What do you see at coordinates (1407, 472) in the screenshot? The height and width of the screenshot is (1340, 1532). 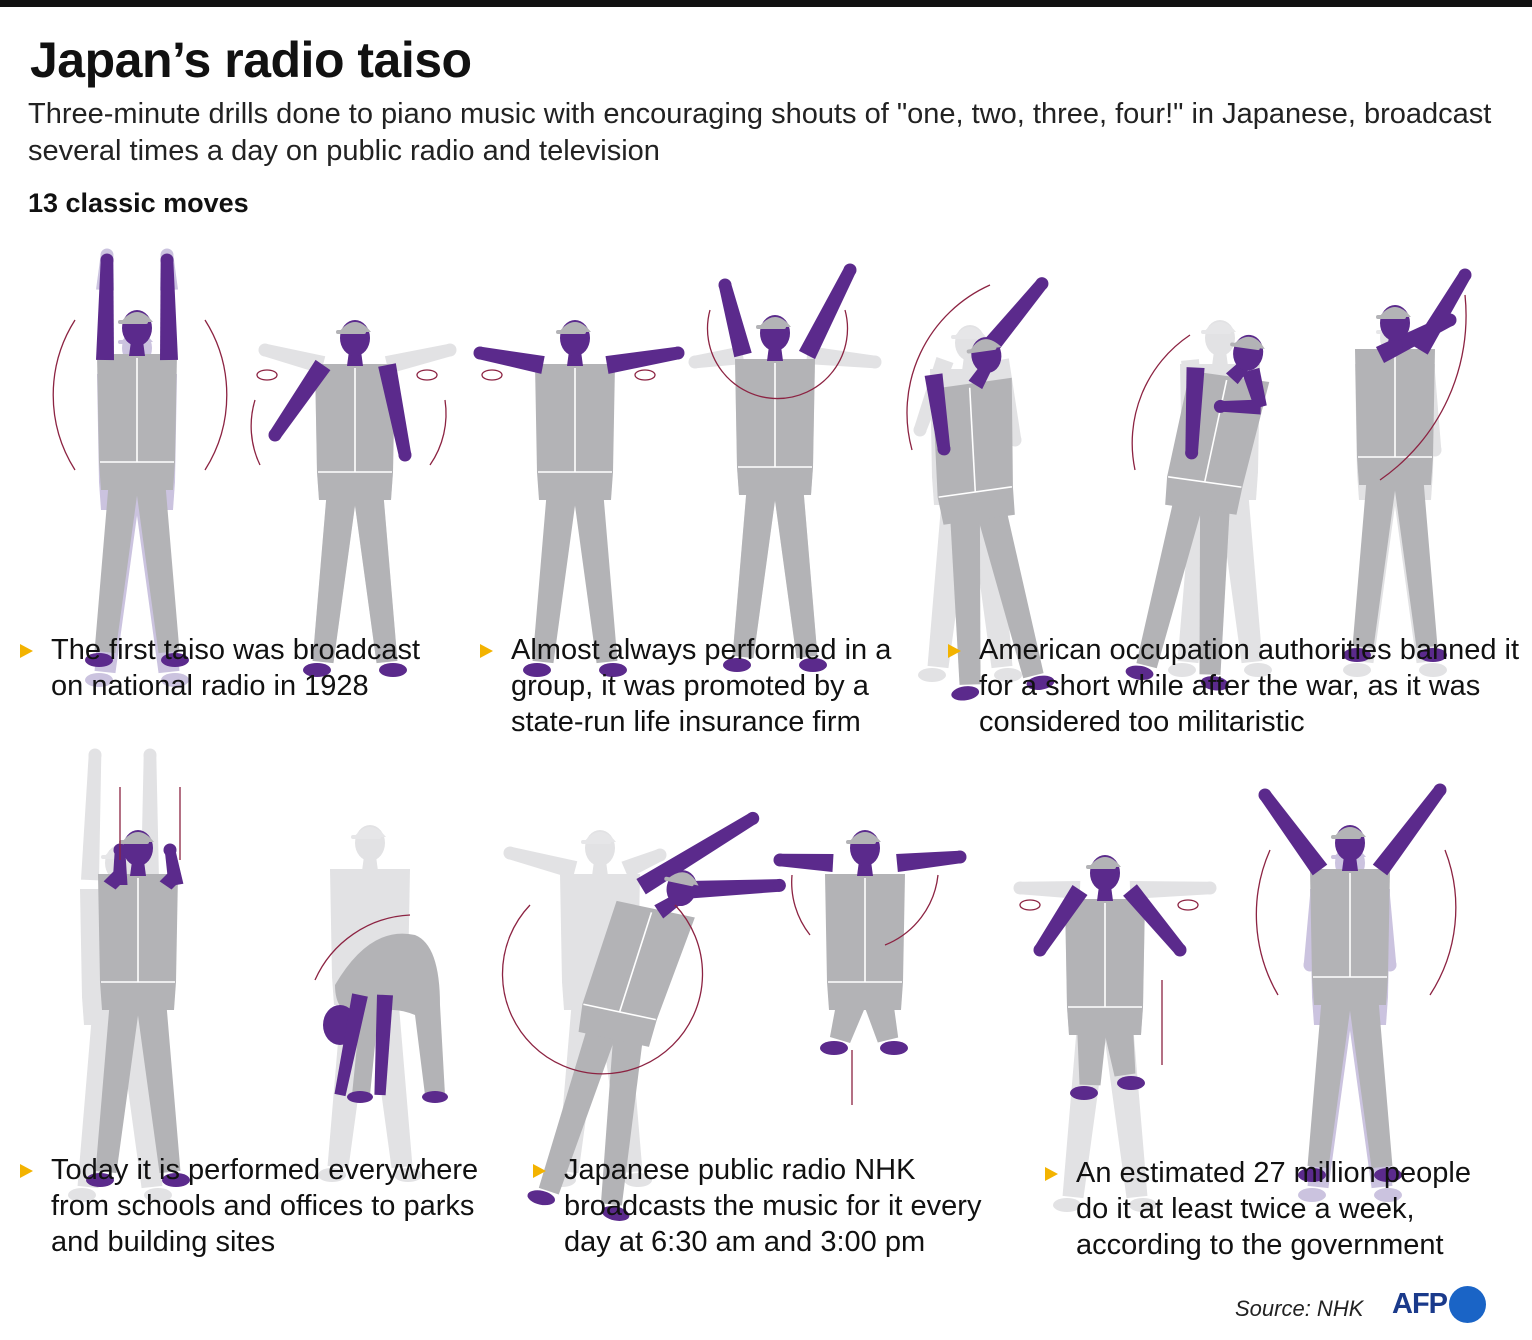 I see `exercise-figure-7-drawing` at bounding box center [1407, 472].